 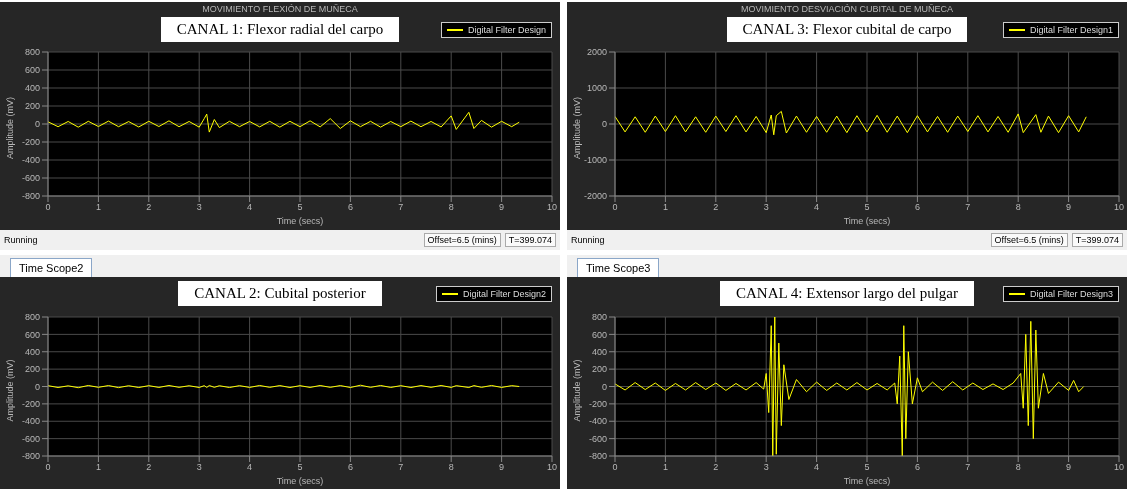 What do you see at coordinates (280, 29) in the screenshot?
I see `text: CANAL 1: Flexor radial del carpo` at bounding box center [280, 29].